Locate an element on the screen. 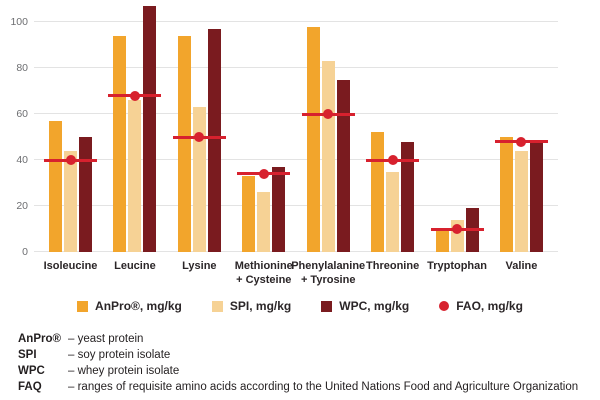 The image size is (600, 400). category-label: Valine is located at coordinates (521, 274).